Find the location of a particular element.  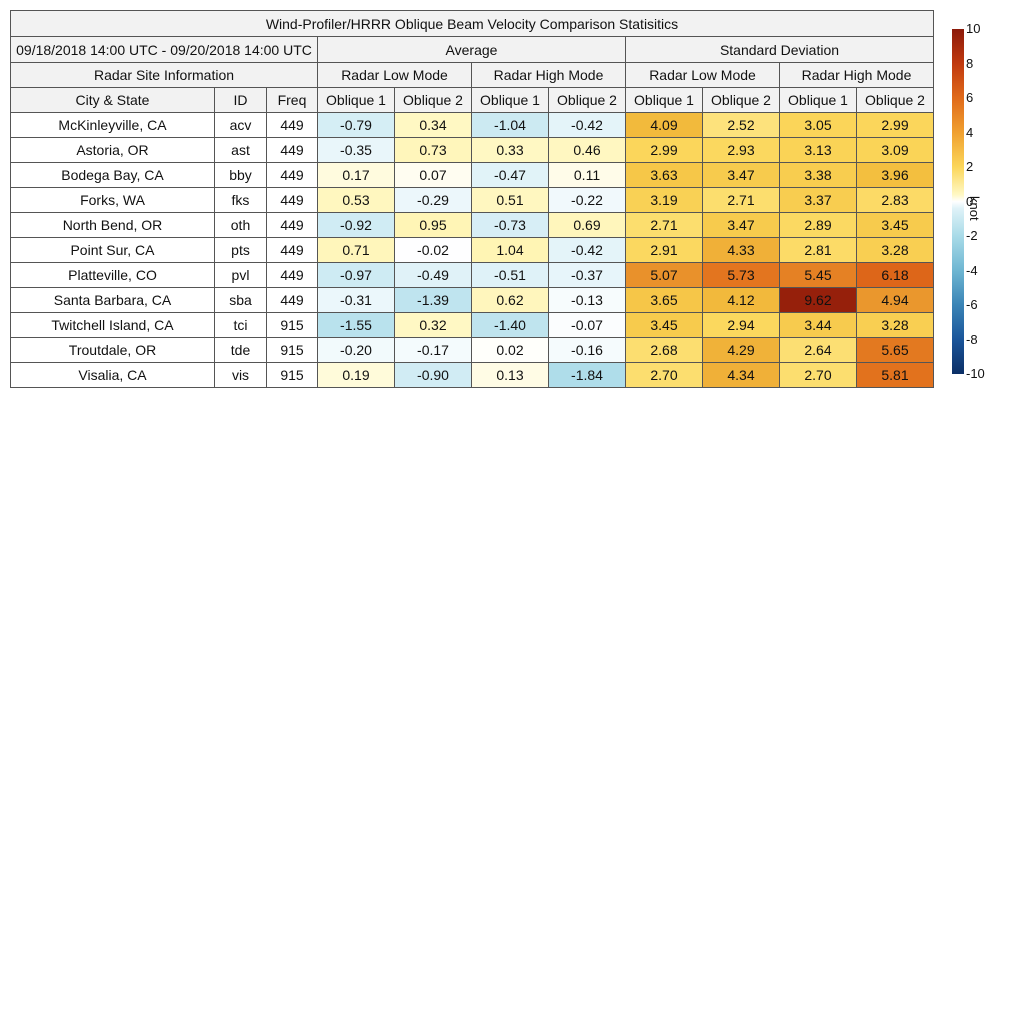

value-cell-avg-high-oblique-2: 0.46 is located at coordinates (587, 150).